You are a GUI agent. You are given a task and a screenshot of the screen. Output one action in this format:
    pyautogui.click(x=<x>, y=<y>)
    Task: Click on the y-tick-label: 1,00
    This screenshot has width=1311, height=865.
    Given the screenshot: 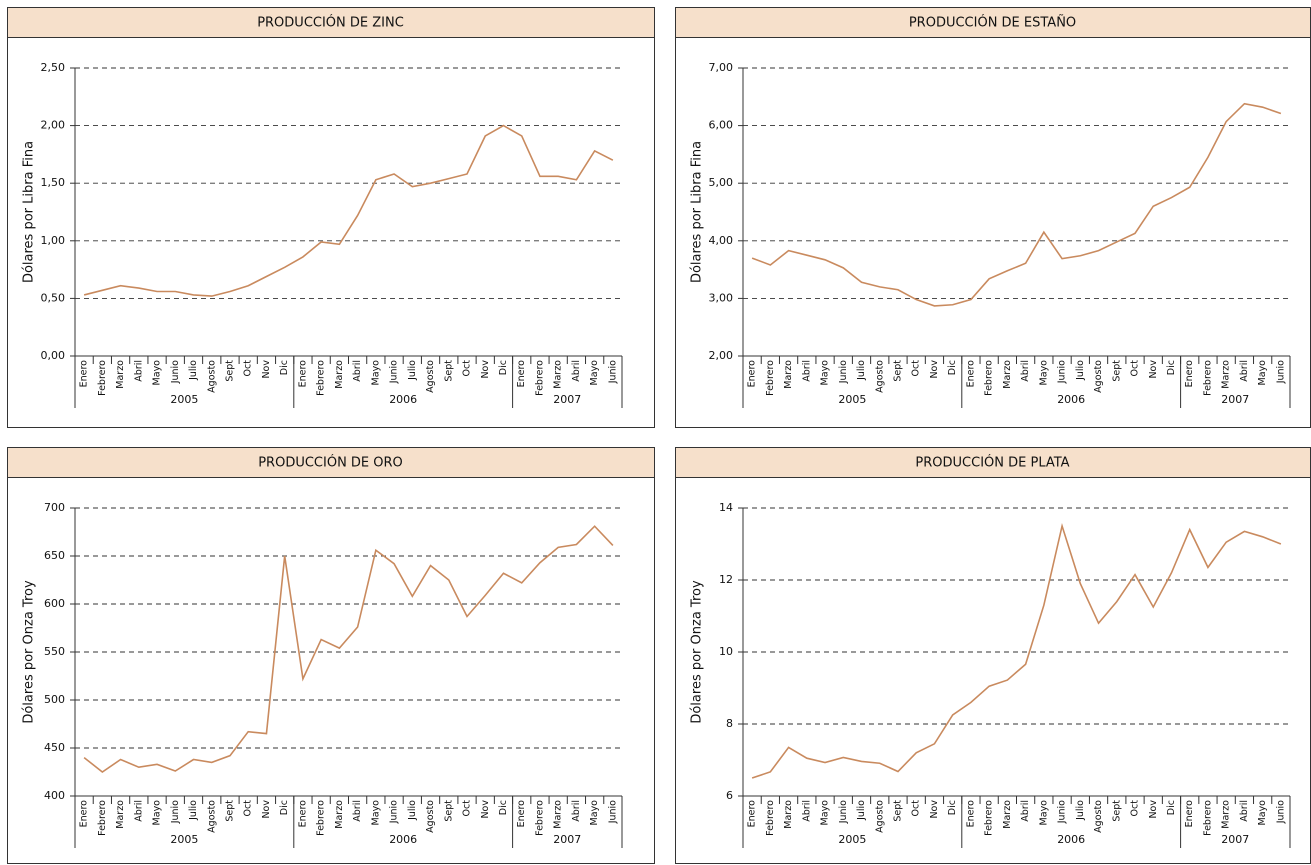 What is the action you would take?
    pyautogui.click(x=53, y=240)
    